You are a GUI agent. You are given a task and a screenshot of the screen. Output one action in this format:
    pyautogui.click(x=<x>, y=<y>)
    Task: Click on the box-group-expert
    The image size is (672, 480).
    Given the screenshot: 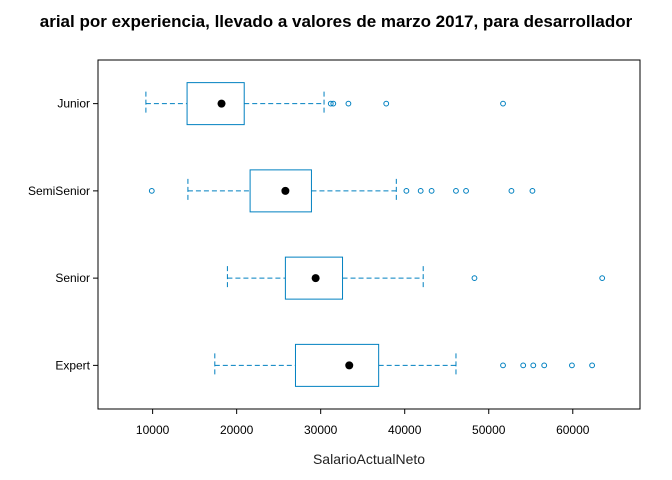 What is the action you would take?
    pyautogui.click(x=405, y=365)
    